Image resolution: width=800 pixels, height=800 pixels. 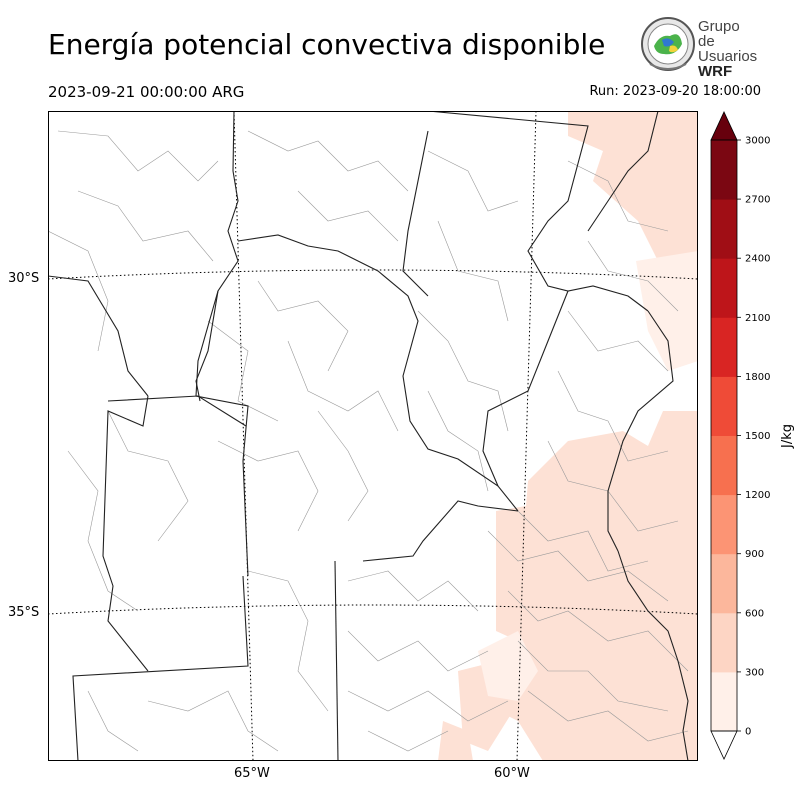 What do you see at coordinates (719, 34) in the screenshot?
I see `logo-line-1: Grupo de` at bounding box center [719, 34].